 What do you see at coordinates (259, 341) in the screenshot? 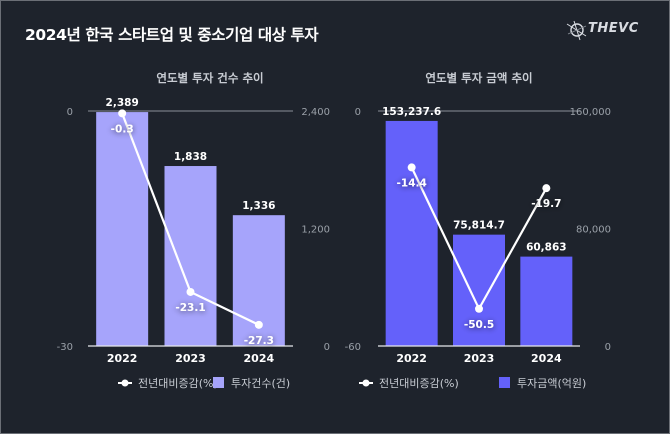
I see `line-point-label: -27.3` at bounding box center [259, 341].